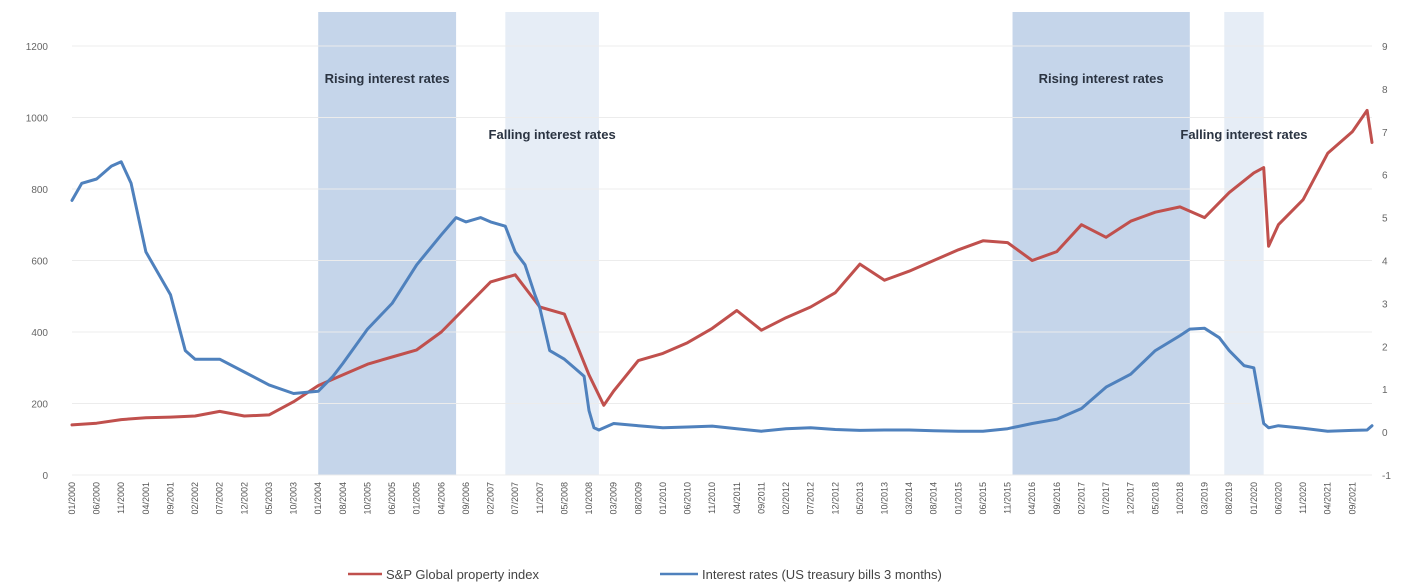  I want to click on x-tick-46: 03/2019, so click(1205, 498).